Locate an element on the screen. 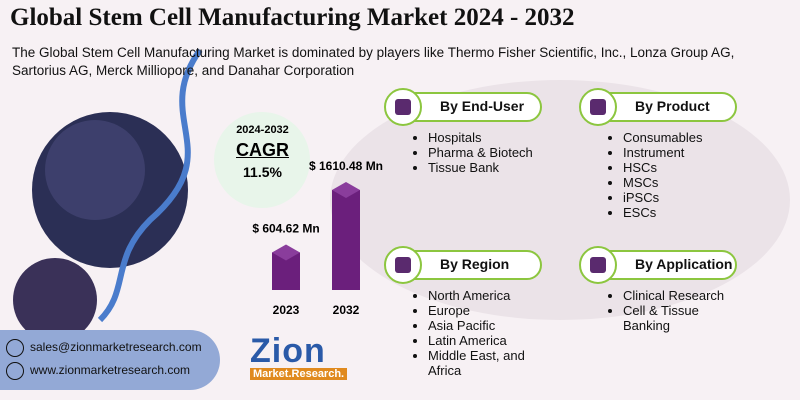  segment-item: iPSCs is located at coordinates (683, 197).